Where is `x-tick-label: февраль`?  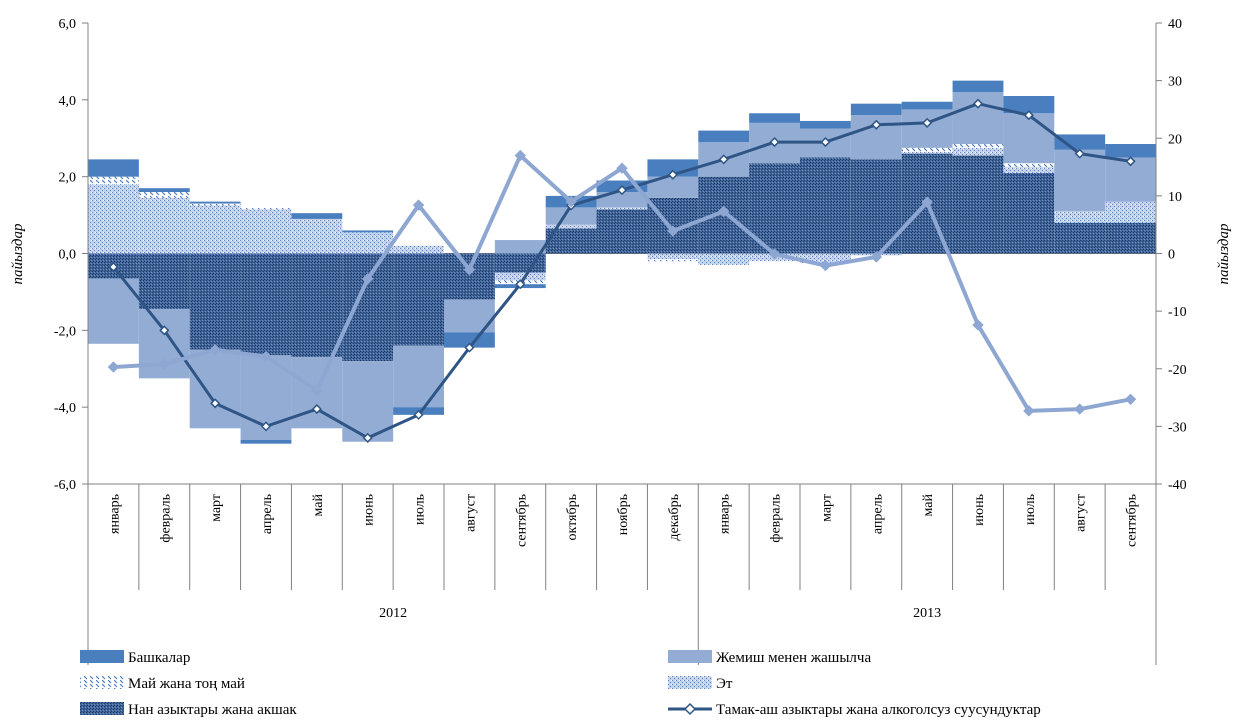 x-tick-label: февраль is located at coordinates (165, 518).